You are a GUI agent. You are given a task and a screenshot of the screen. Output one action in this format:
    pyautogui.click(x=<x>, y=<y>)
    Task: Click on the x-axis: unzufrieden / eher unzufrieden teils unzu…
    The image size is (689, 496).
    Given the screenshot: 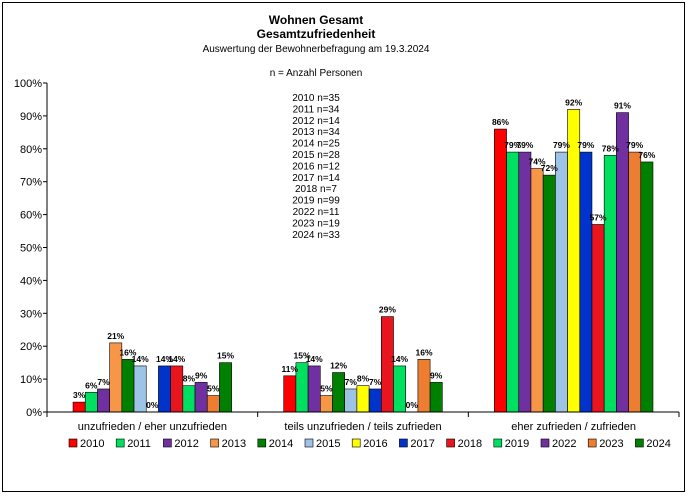 What is the action you would take?
    pyautogui.click(x=363, y=422)
    